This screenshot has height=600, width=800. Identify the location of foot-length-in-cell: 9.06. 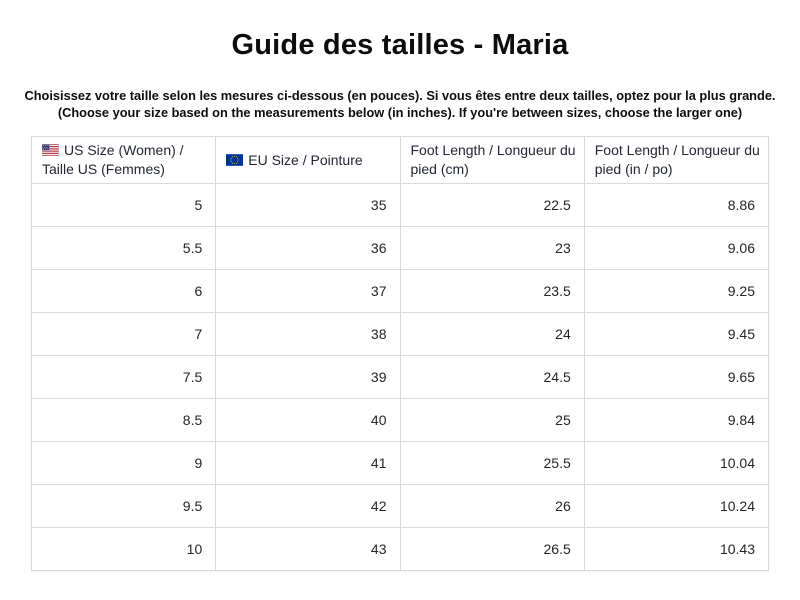
(676, 248).